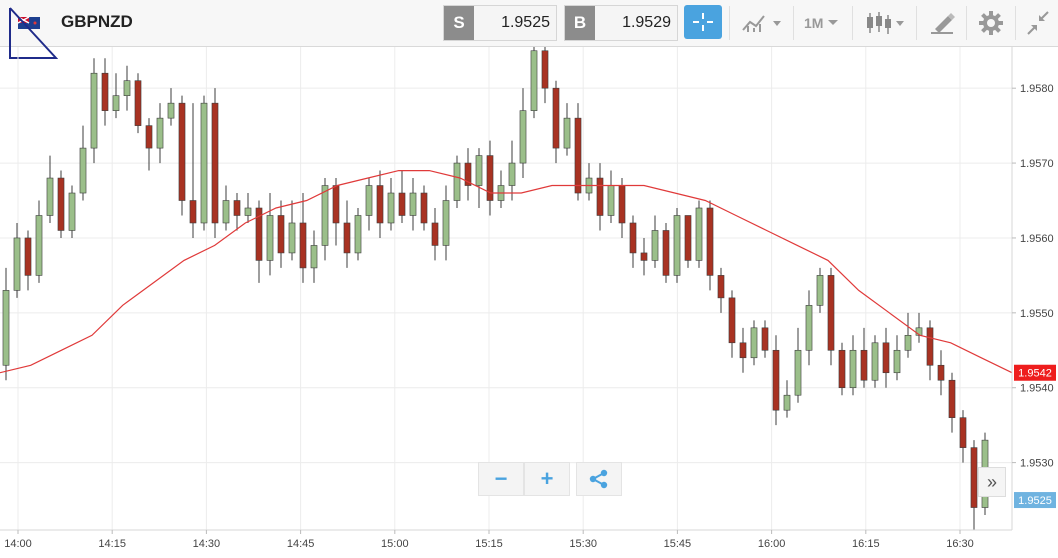  Describe the element at coordinates (646, 22) in the screenshot. I see `buy-price: 1.9529` at that location.